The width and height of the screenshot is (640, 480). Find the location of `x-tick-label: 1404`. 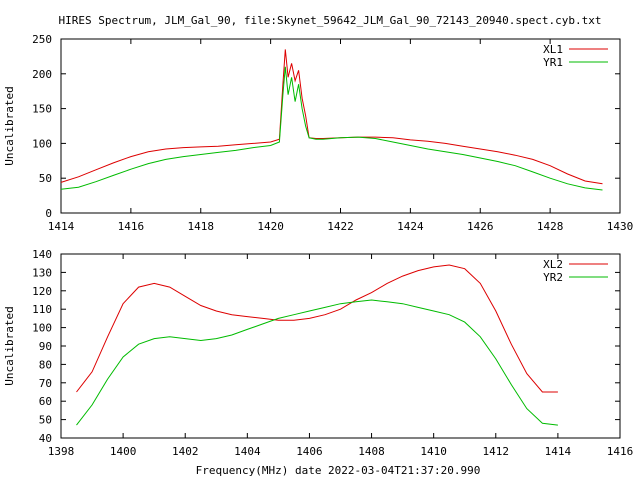

x-tick-label: 1404 is located at coordinates (247, 451).